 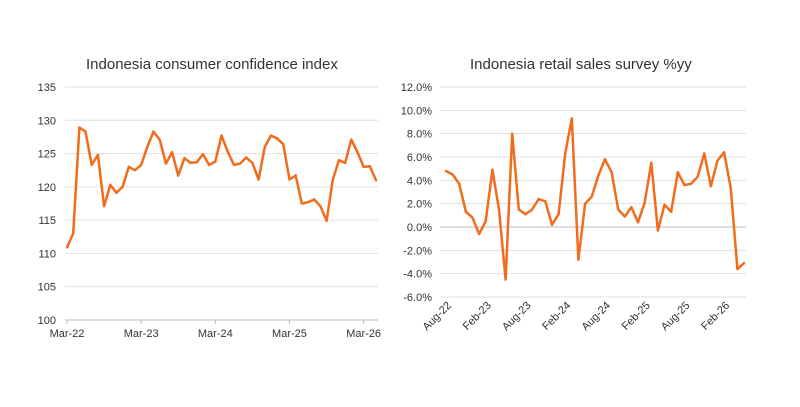 What do you see at coordinates (47, 321) in the screenshot?
I see `y-tick-label: 100` at bounding box center [47, 321].